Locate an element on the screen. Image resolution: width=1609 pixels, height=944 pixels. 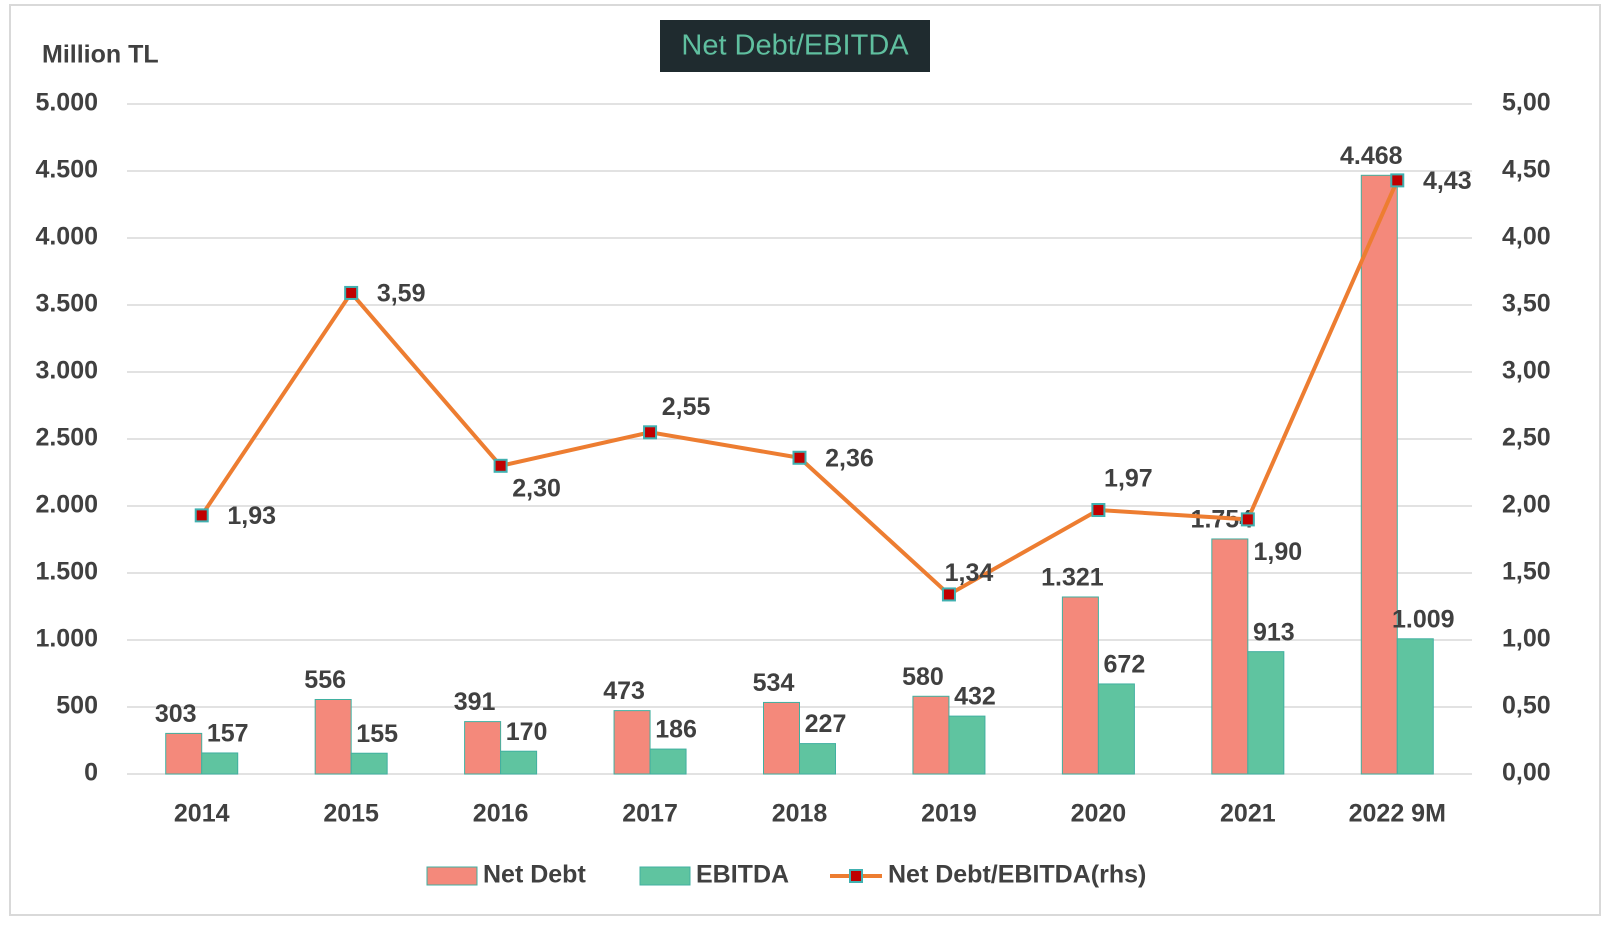
data-label: 186 is located at coordinates (676, 730).